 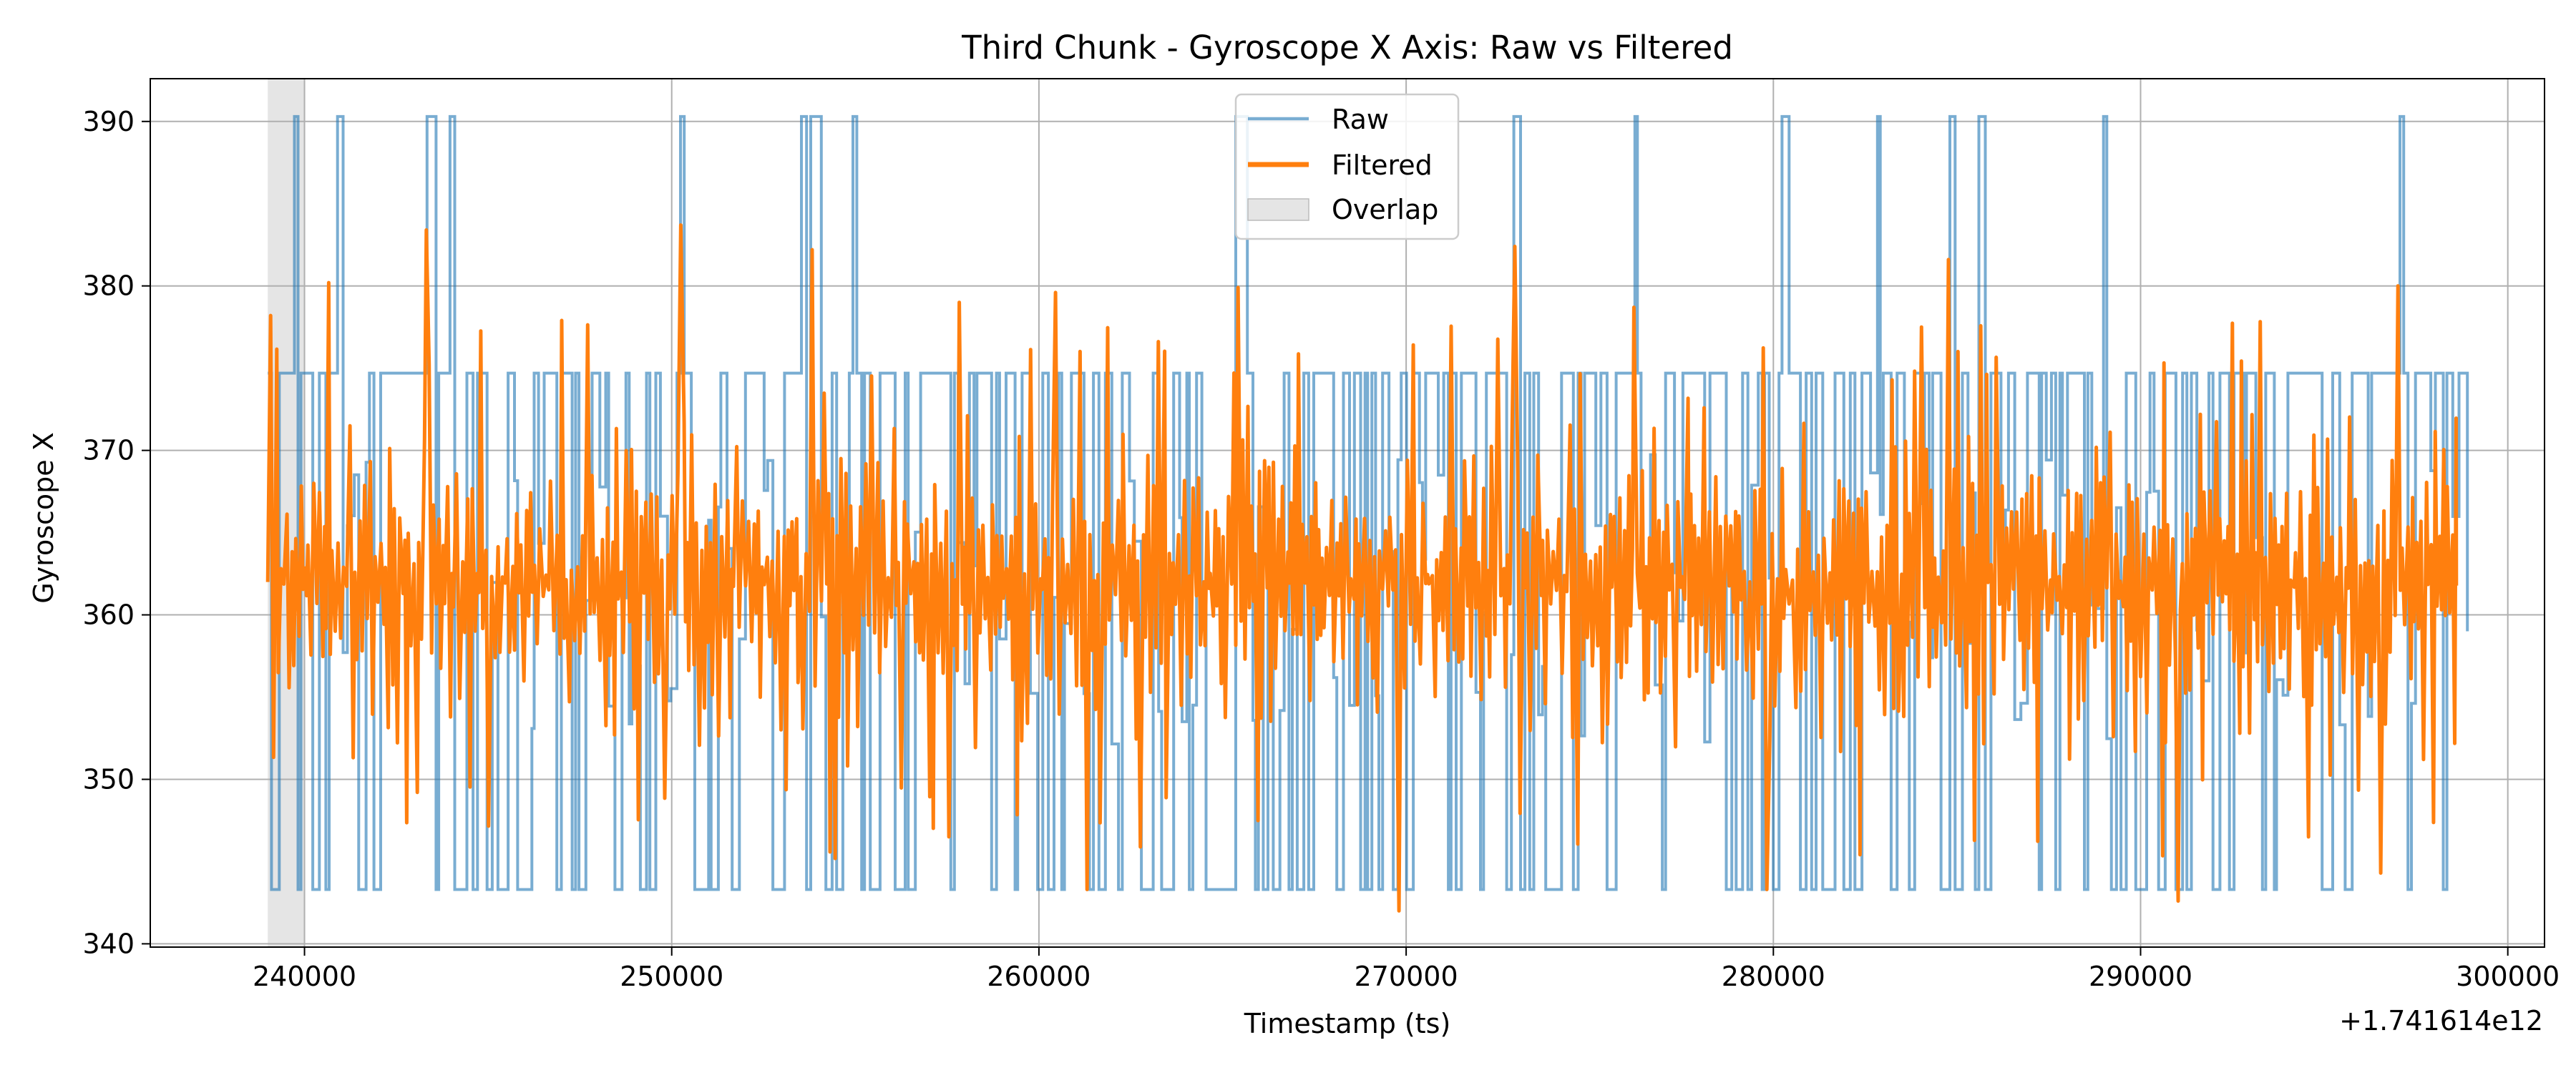 What do you see at coordinates (108, 615) in the screenshot?
I see `y-tick-label: 360` at bounding box center [108, 615].